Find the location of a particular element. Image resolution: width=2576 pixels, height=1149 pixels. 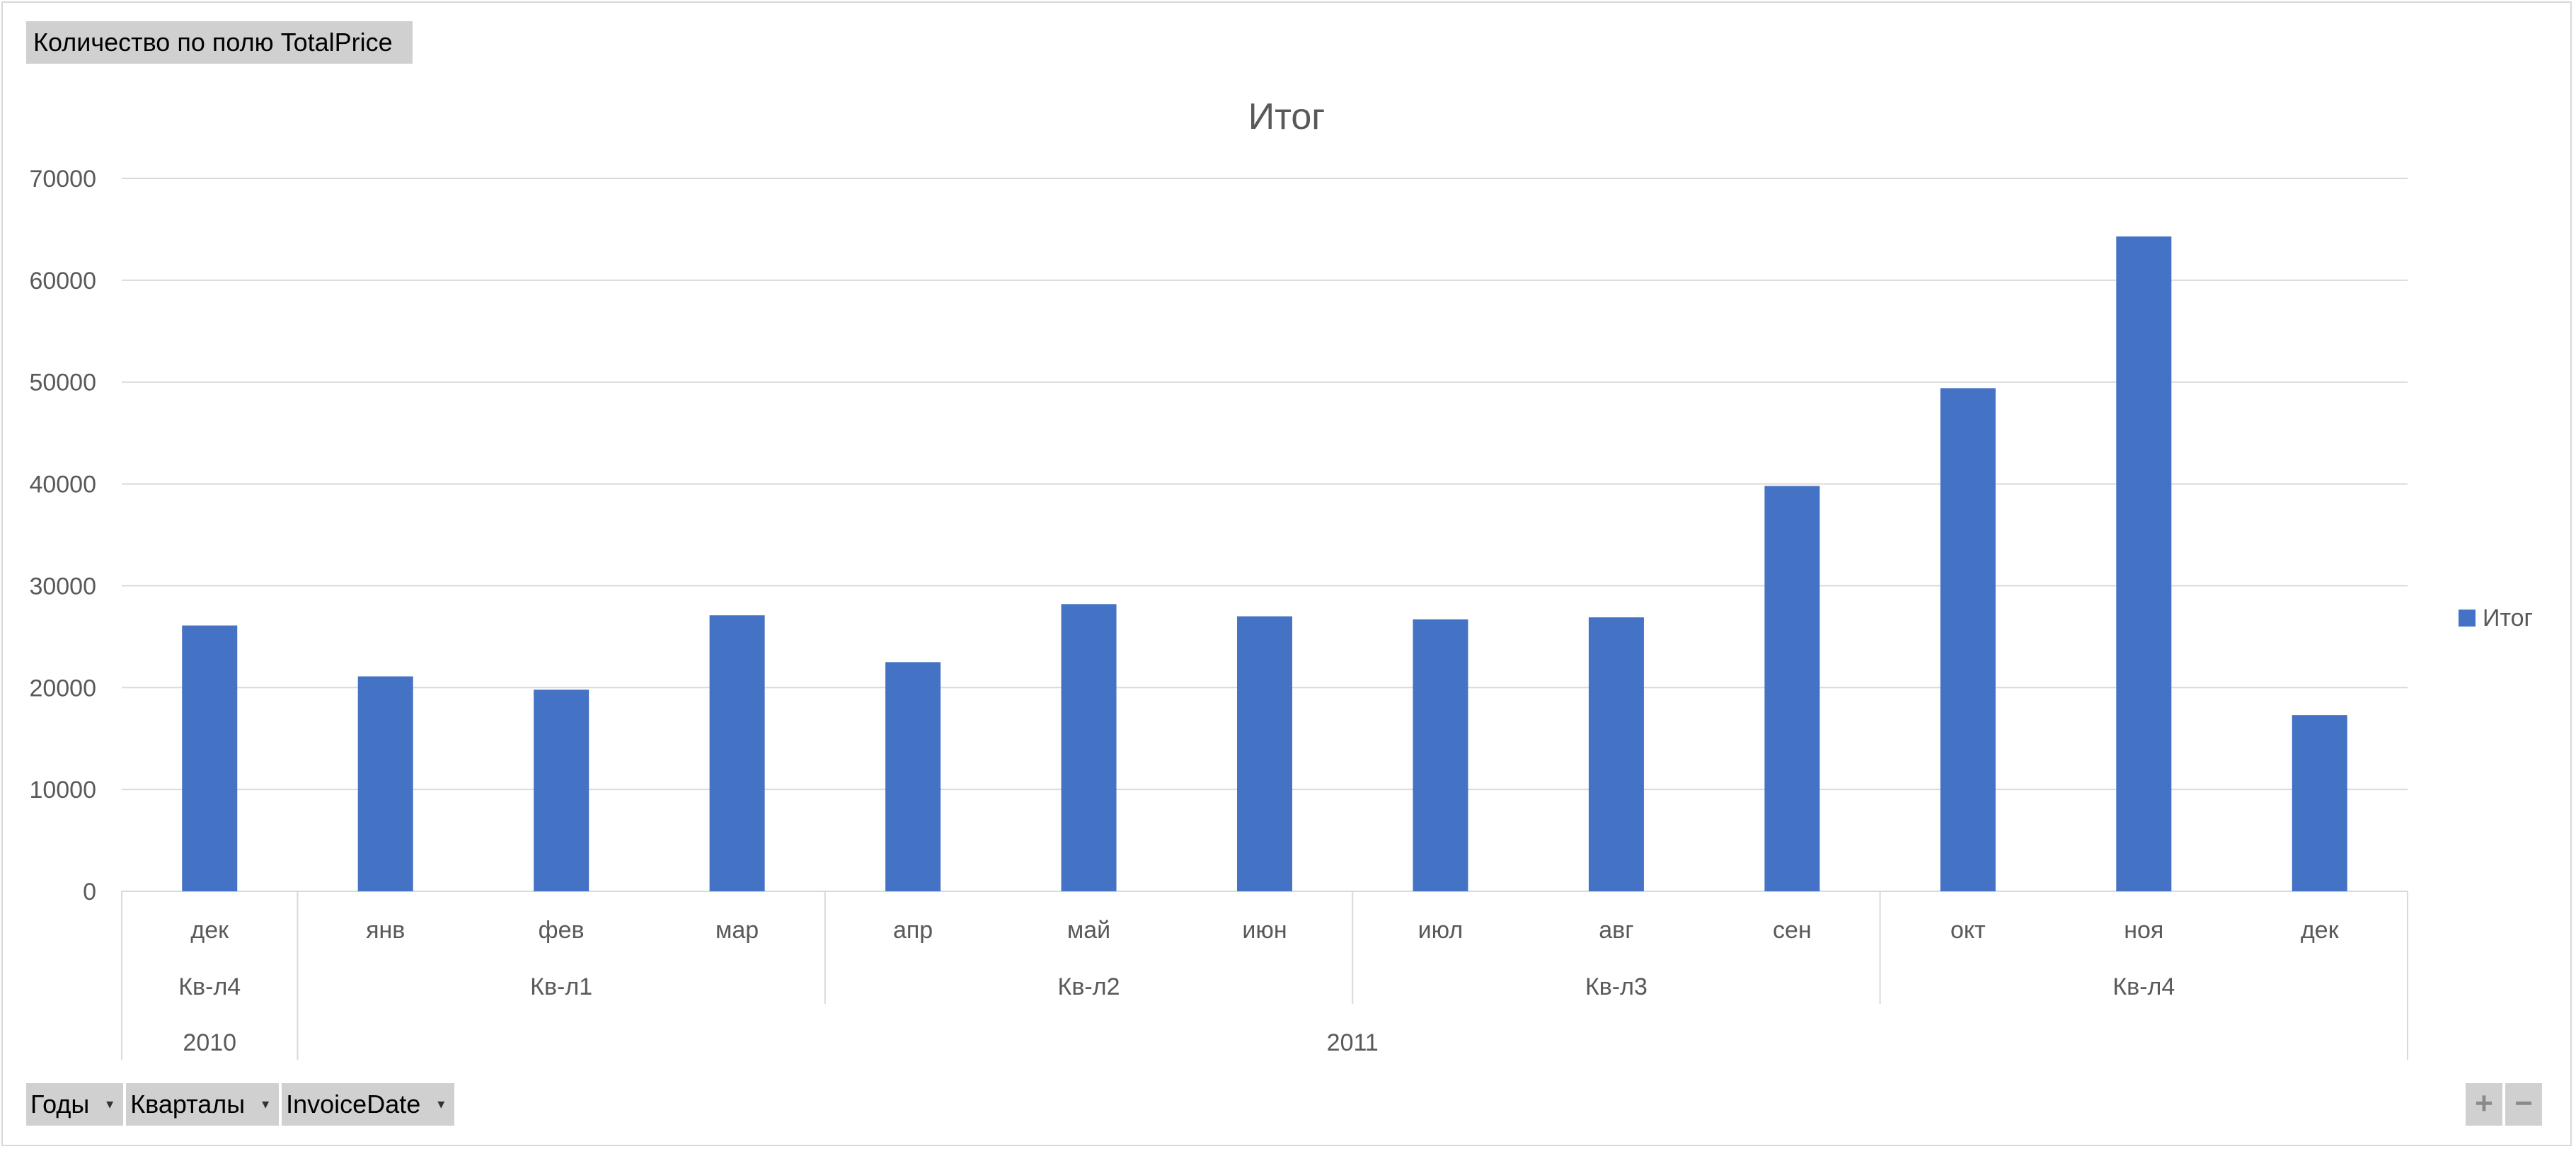

invoicedate-field-button: InvoiceDate ▾ is located at coordinates (369, 1104).